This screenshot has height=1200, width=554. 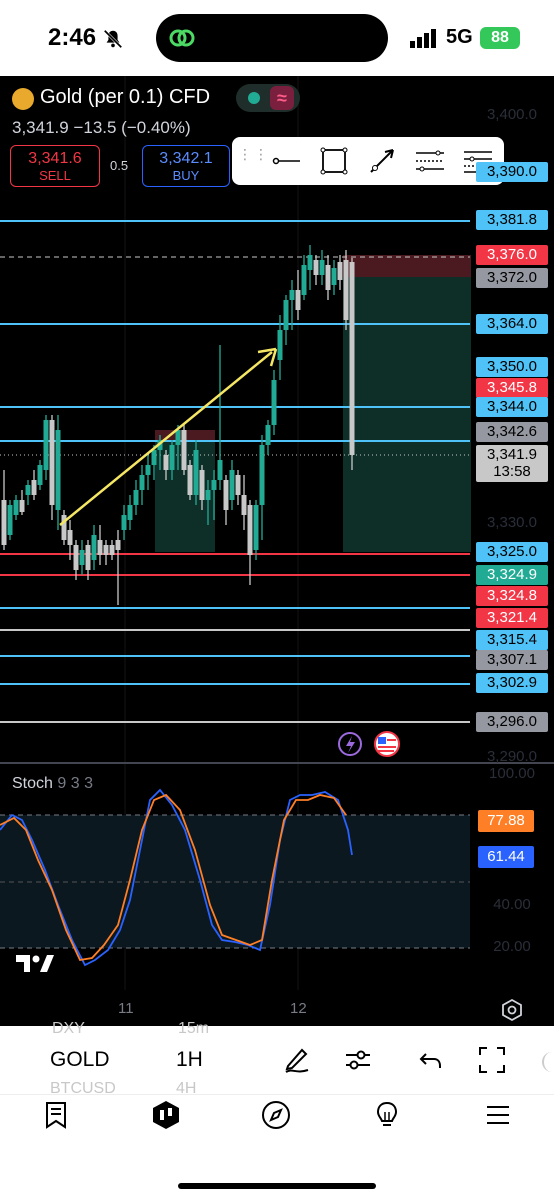 I want to click on status-time: 2:46, so click(x=72, y=37).